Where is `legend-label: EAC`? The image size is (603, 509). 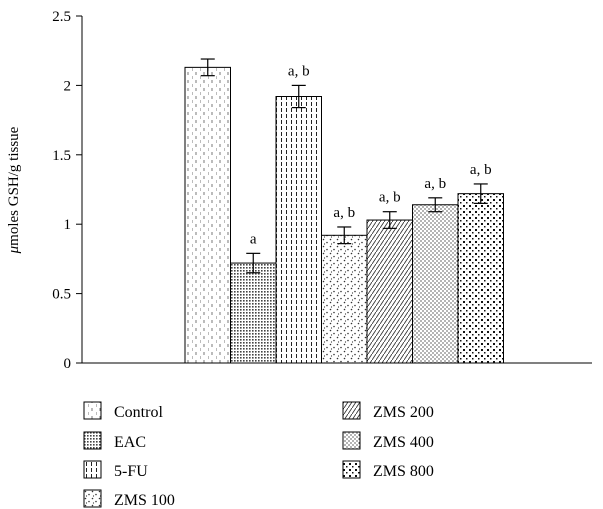 legend-label: EAC is located at coordinates (130, 442).